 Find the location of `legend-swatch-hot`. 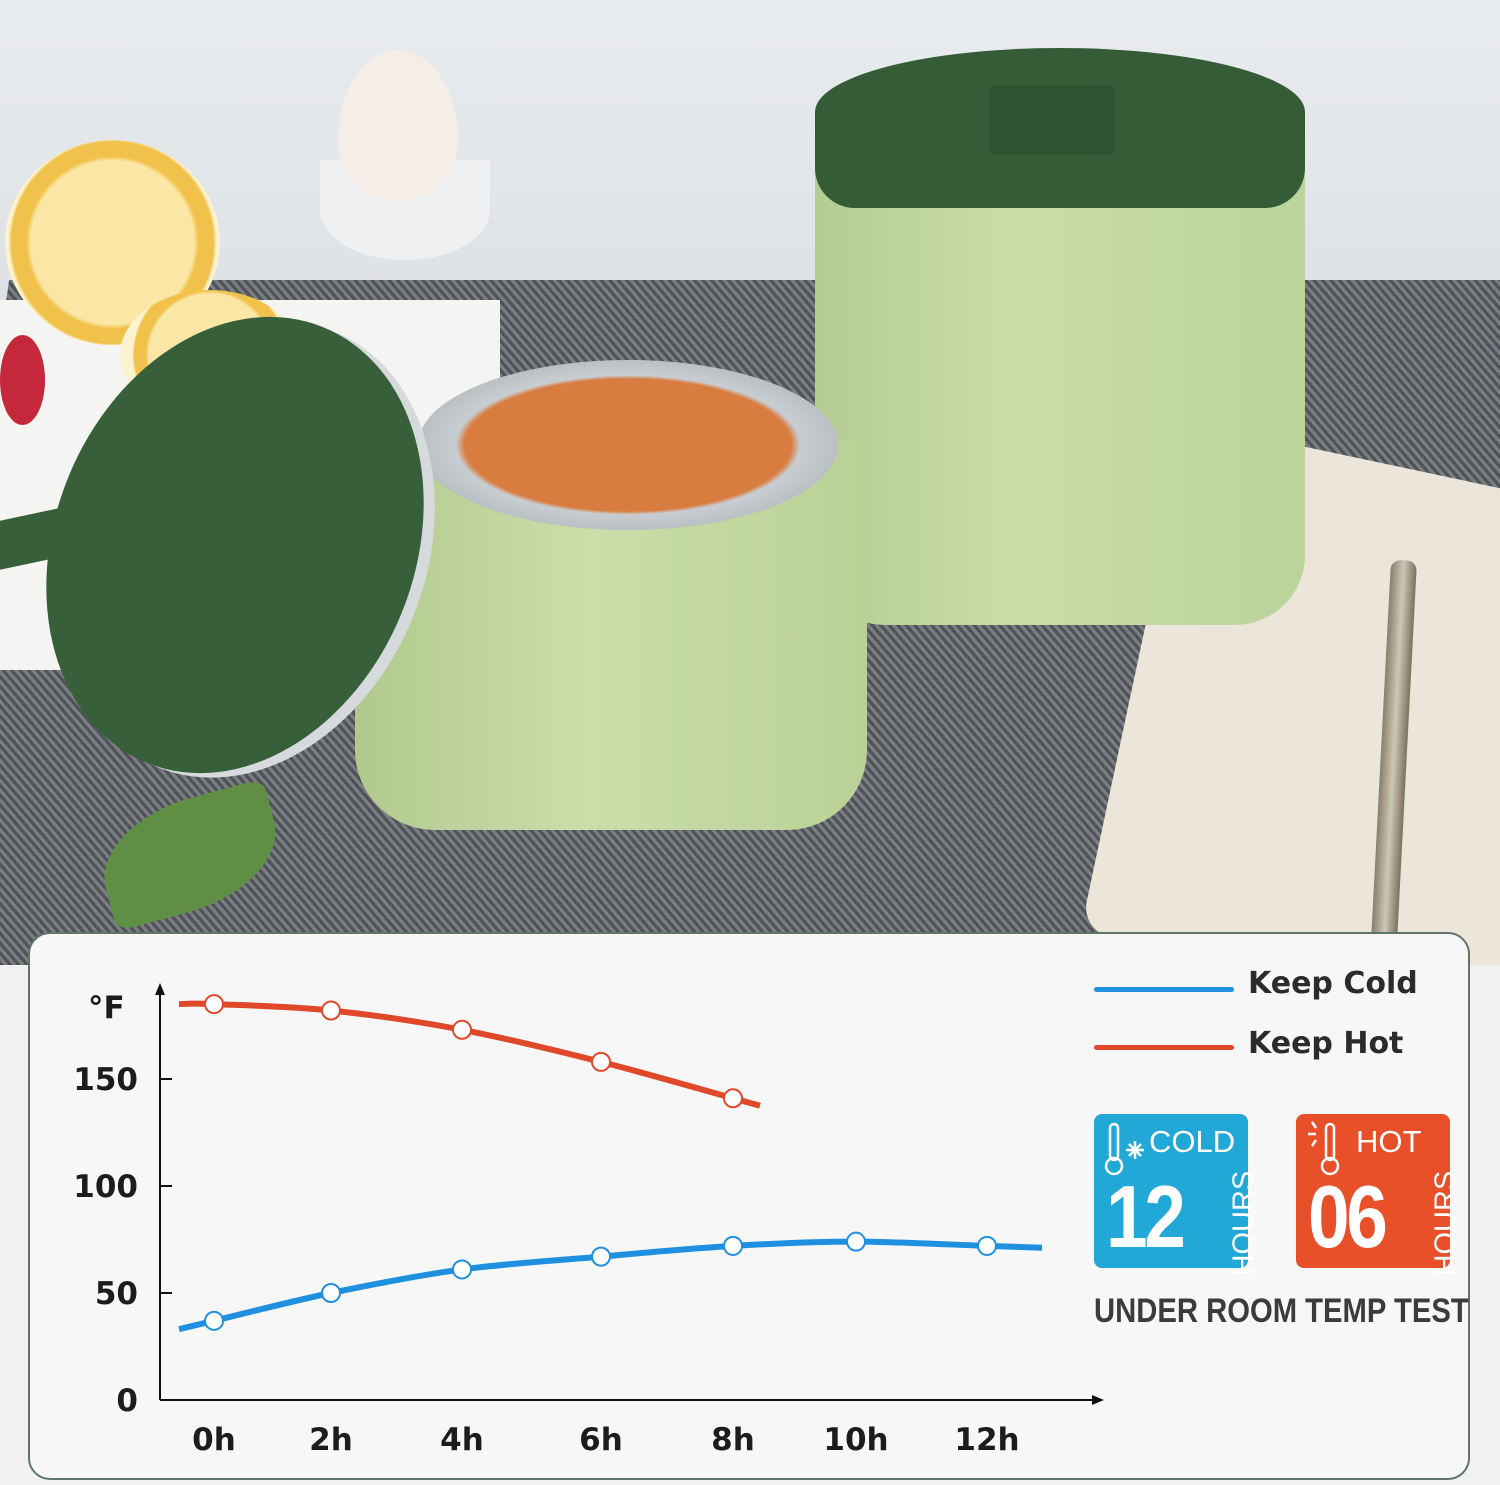

legend-swatch-hot is located at coordinates (1164, 1047).